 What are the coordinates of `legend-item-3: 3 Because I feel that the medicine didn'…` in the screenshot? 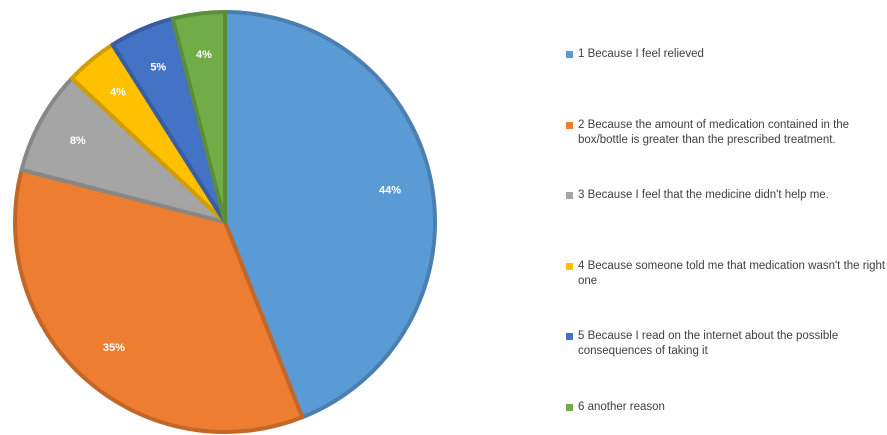 It's located at (726, 195).